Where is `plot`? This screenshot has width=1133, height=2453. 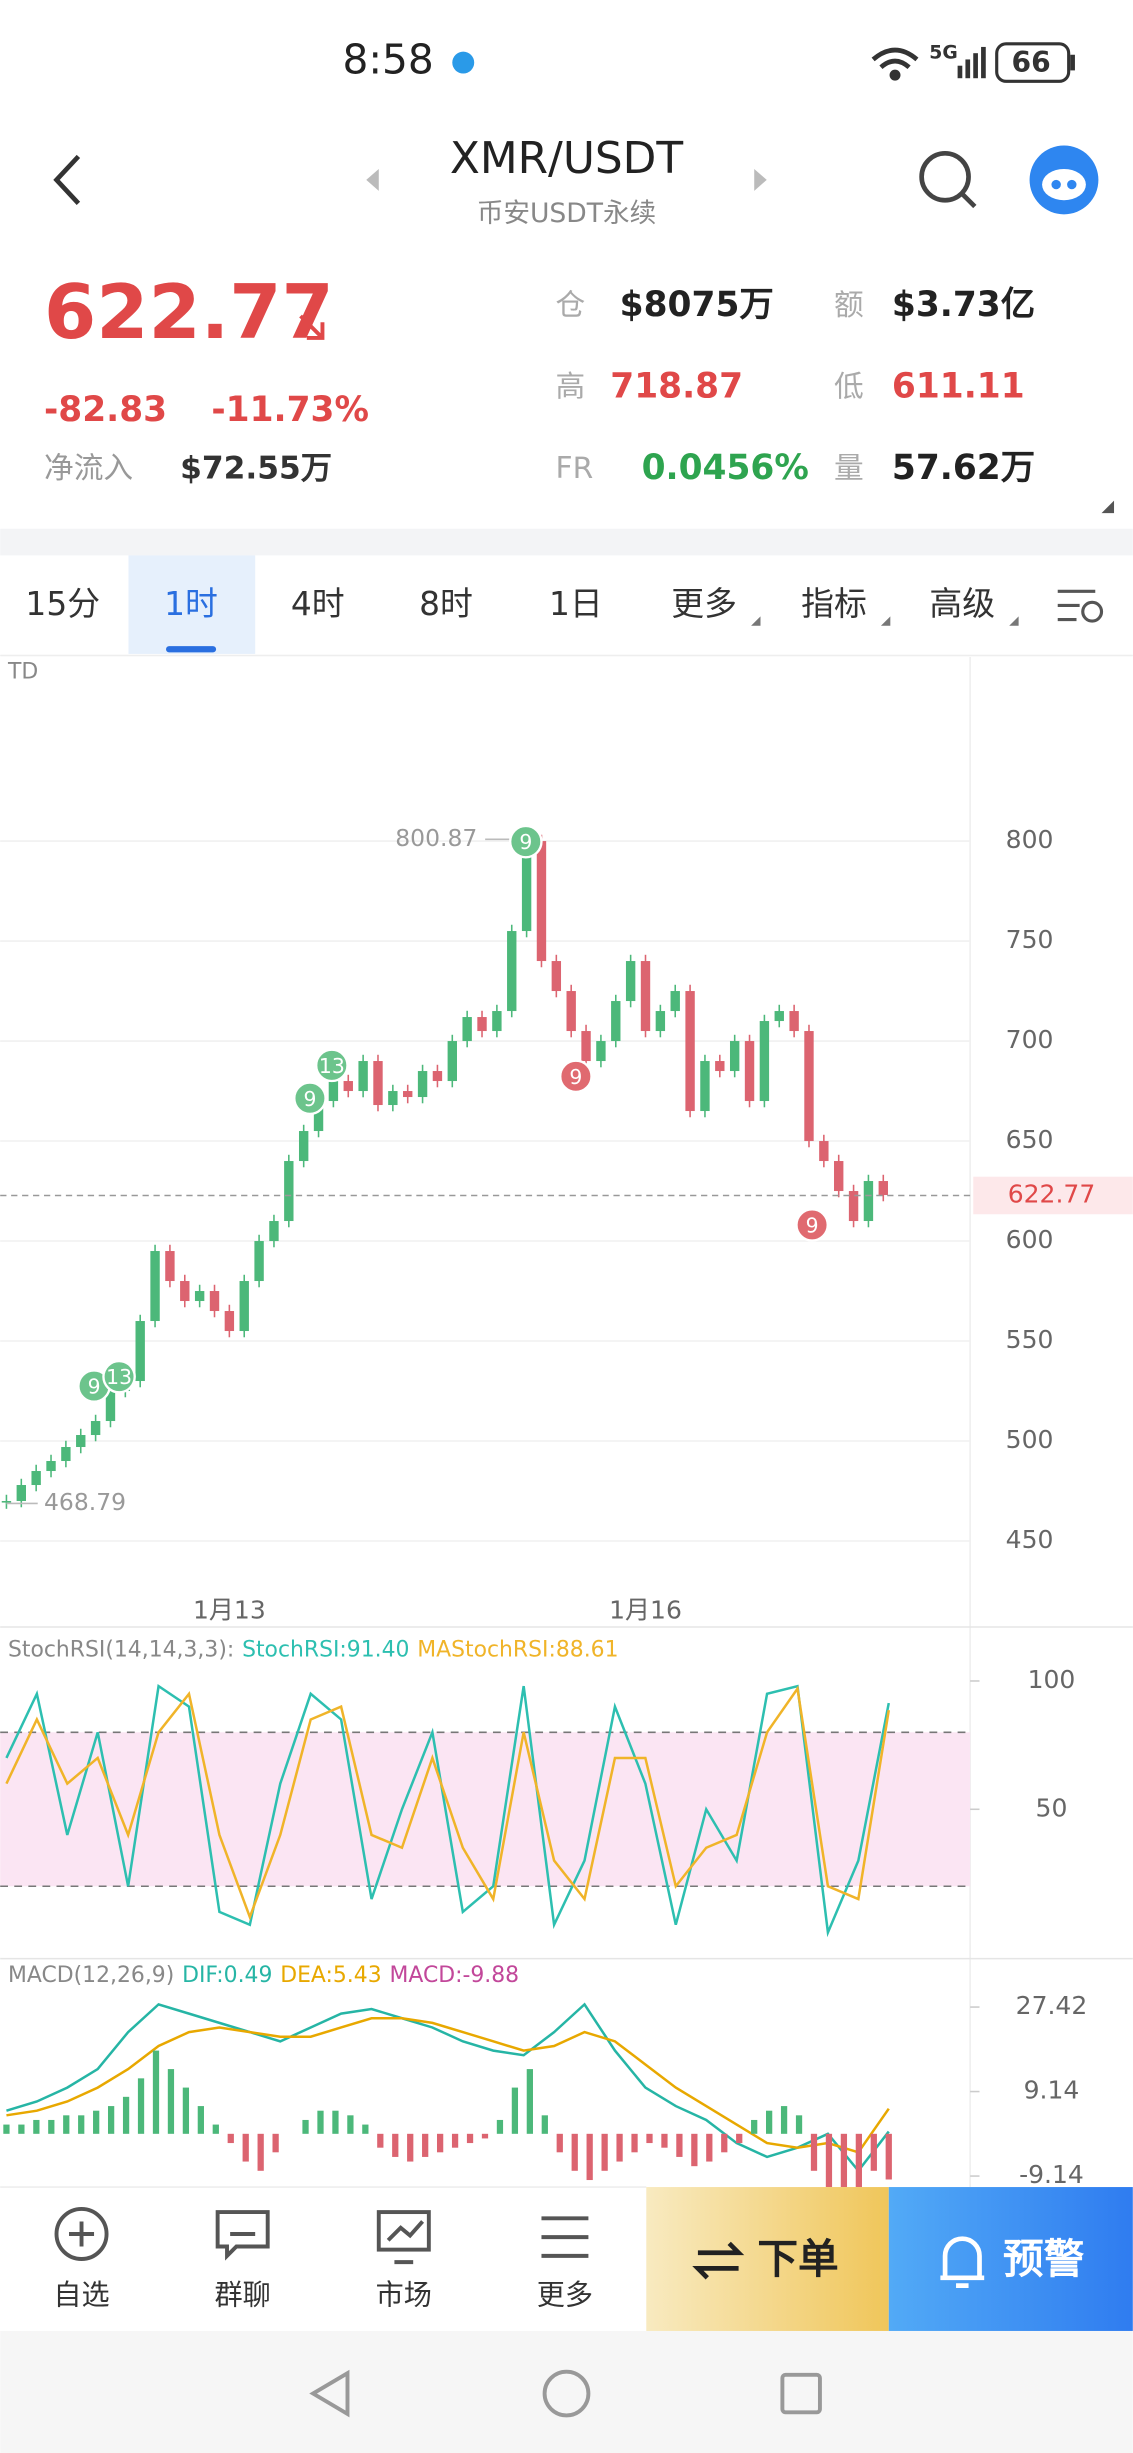 plot is located at coordinates (448, 1810).